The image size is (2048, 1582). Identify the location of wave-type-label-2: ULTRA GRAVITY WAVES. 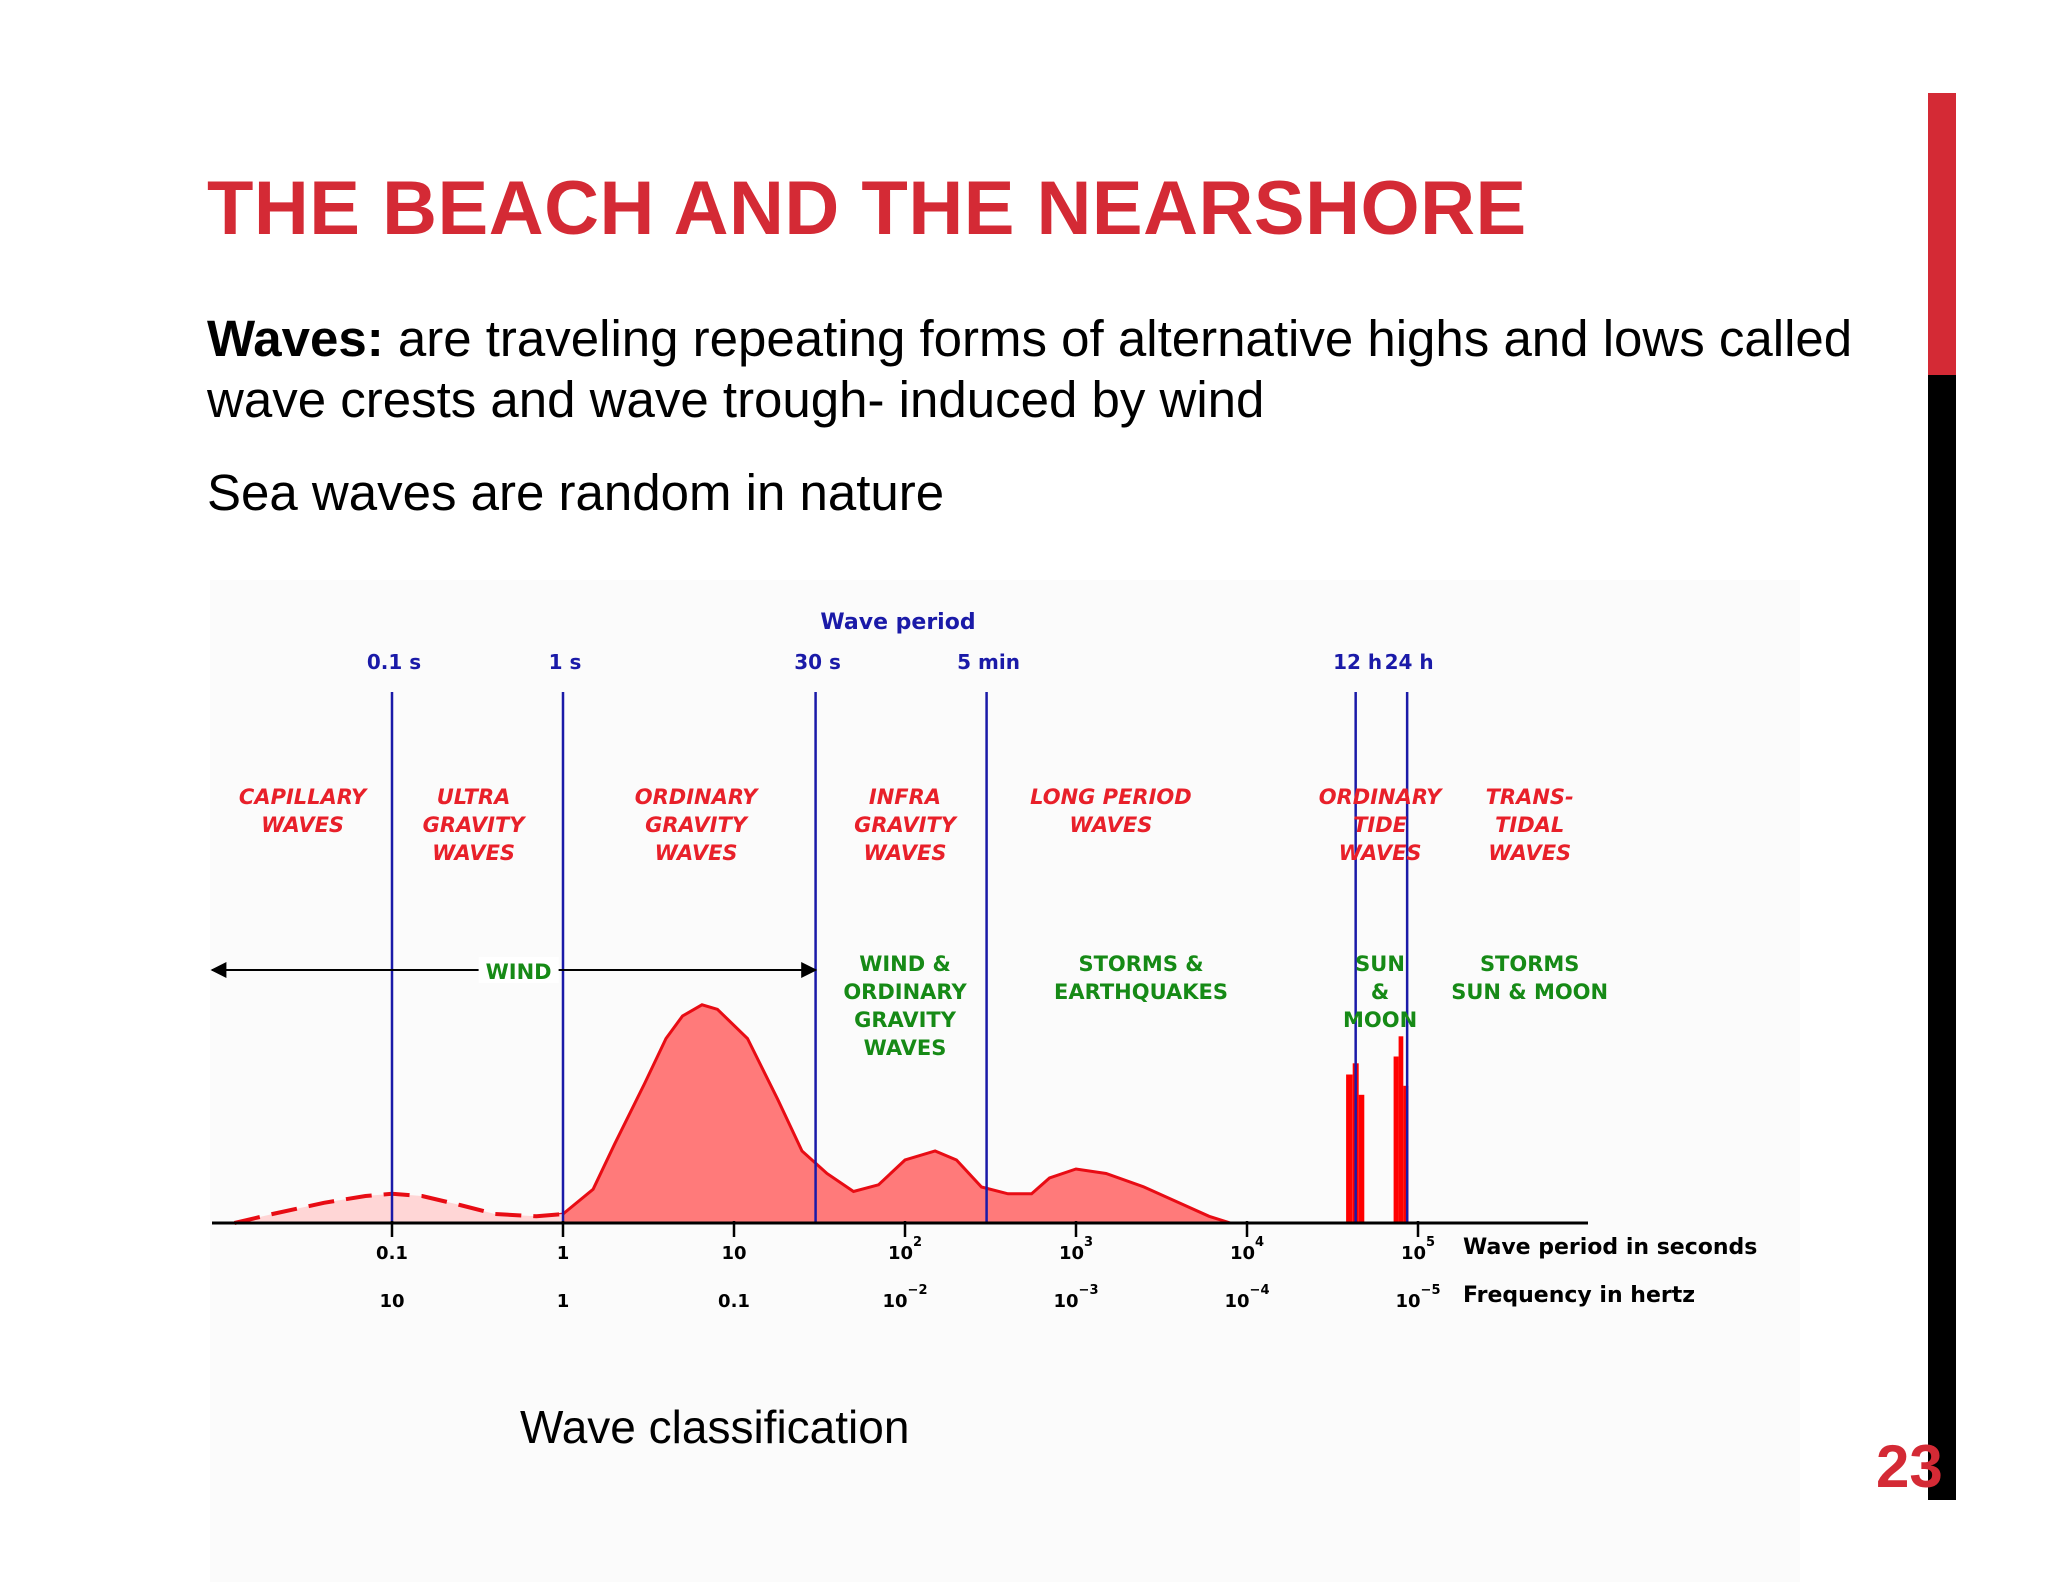
(475, 825).